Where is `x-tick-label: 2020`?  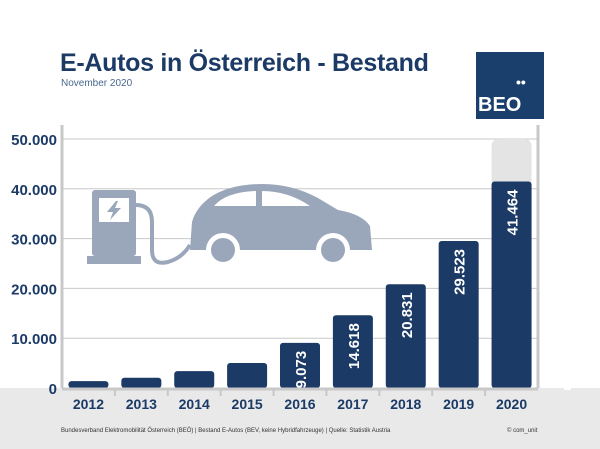
x-tick-label: 2020 is located at coordinates (511, 404).